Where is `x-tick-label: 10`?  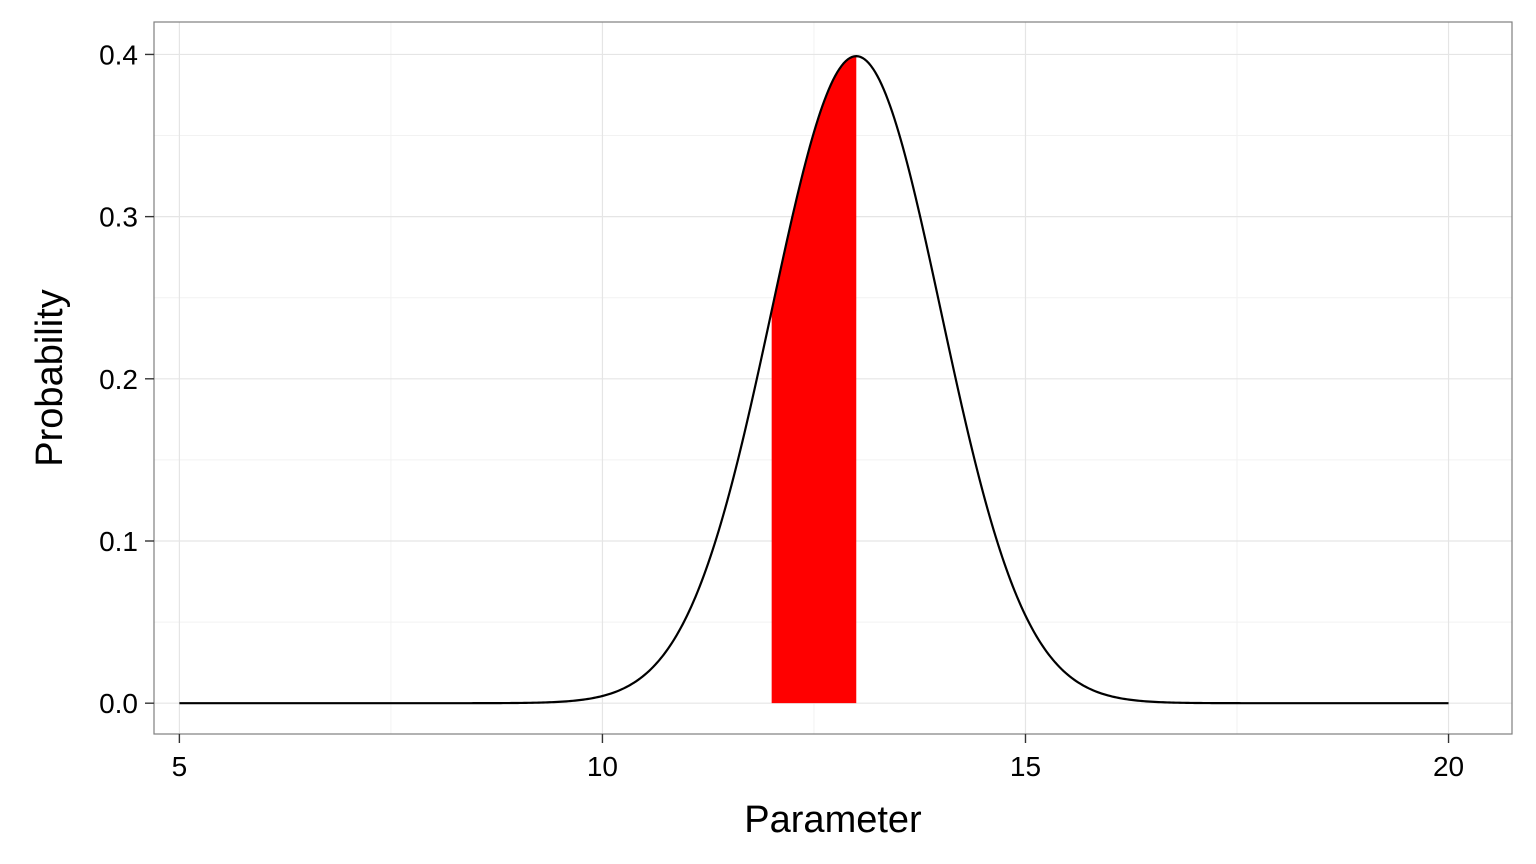
x-tick-label: 10 is located at coordinates (602, 766).